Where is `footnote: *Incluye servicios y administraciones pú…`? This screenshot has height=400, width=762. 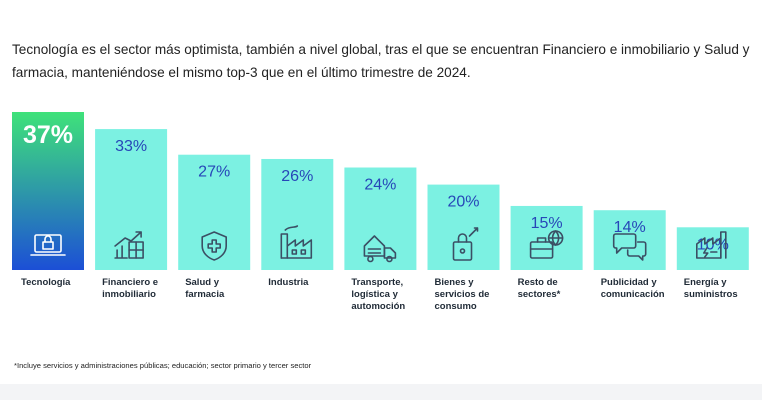
footnote: *Incluye servicios y administraciones pú… is located at coordinates (163, 365).